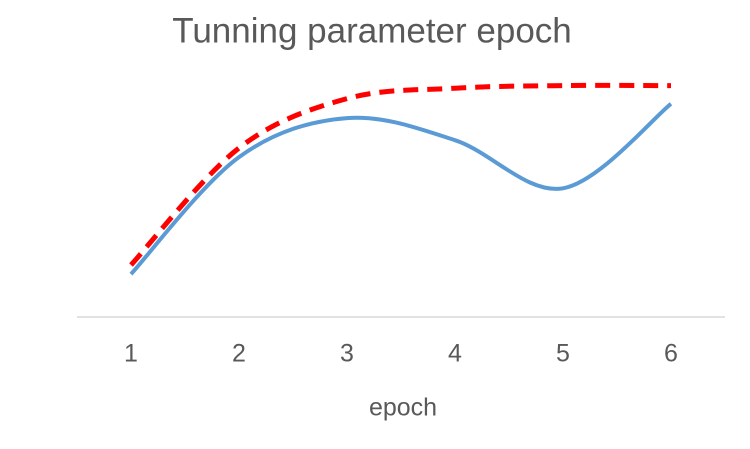  What do you see at coordinates (131, 354) in the screenshot?
I see `x-tick-label: 1` at bounding box center [131, 354].